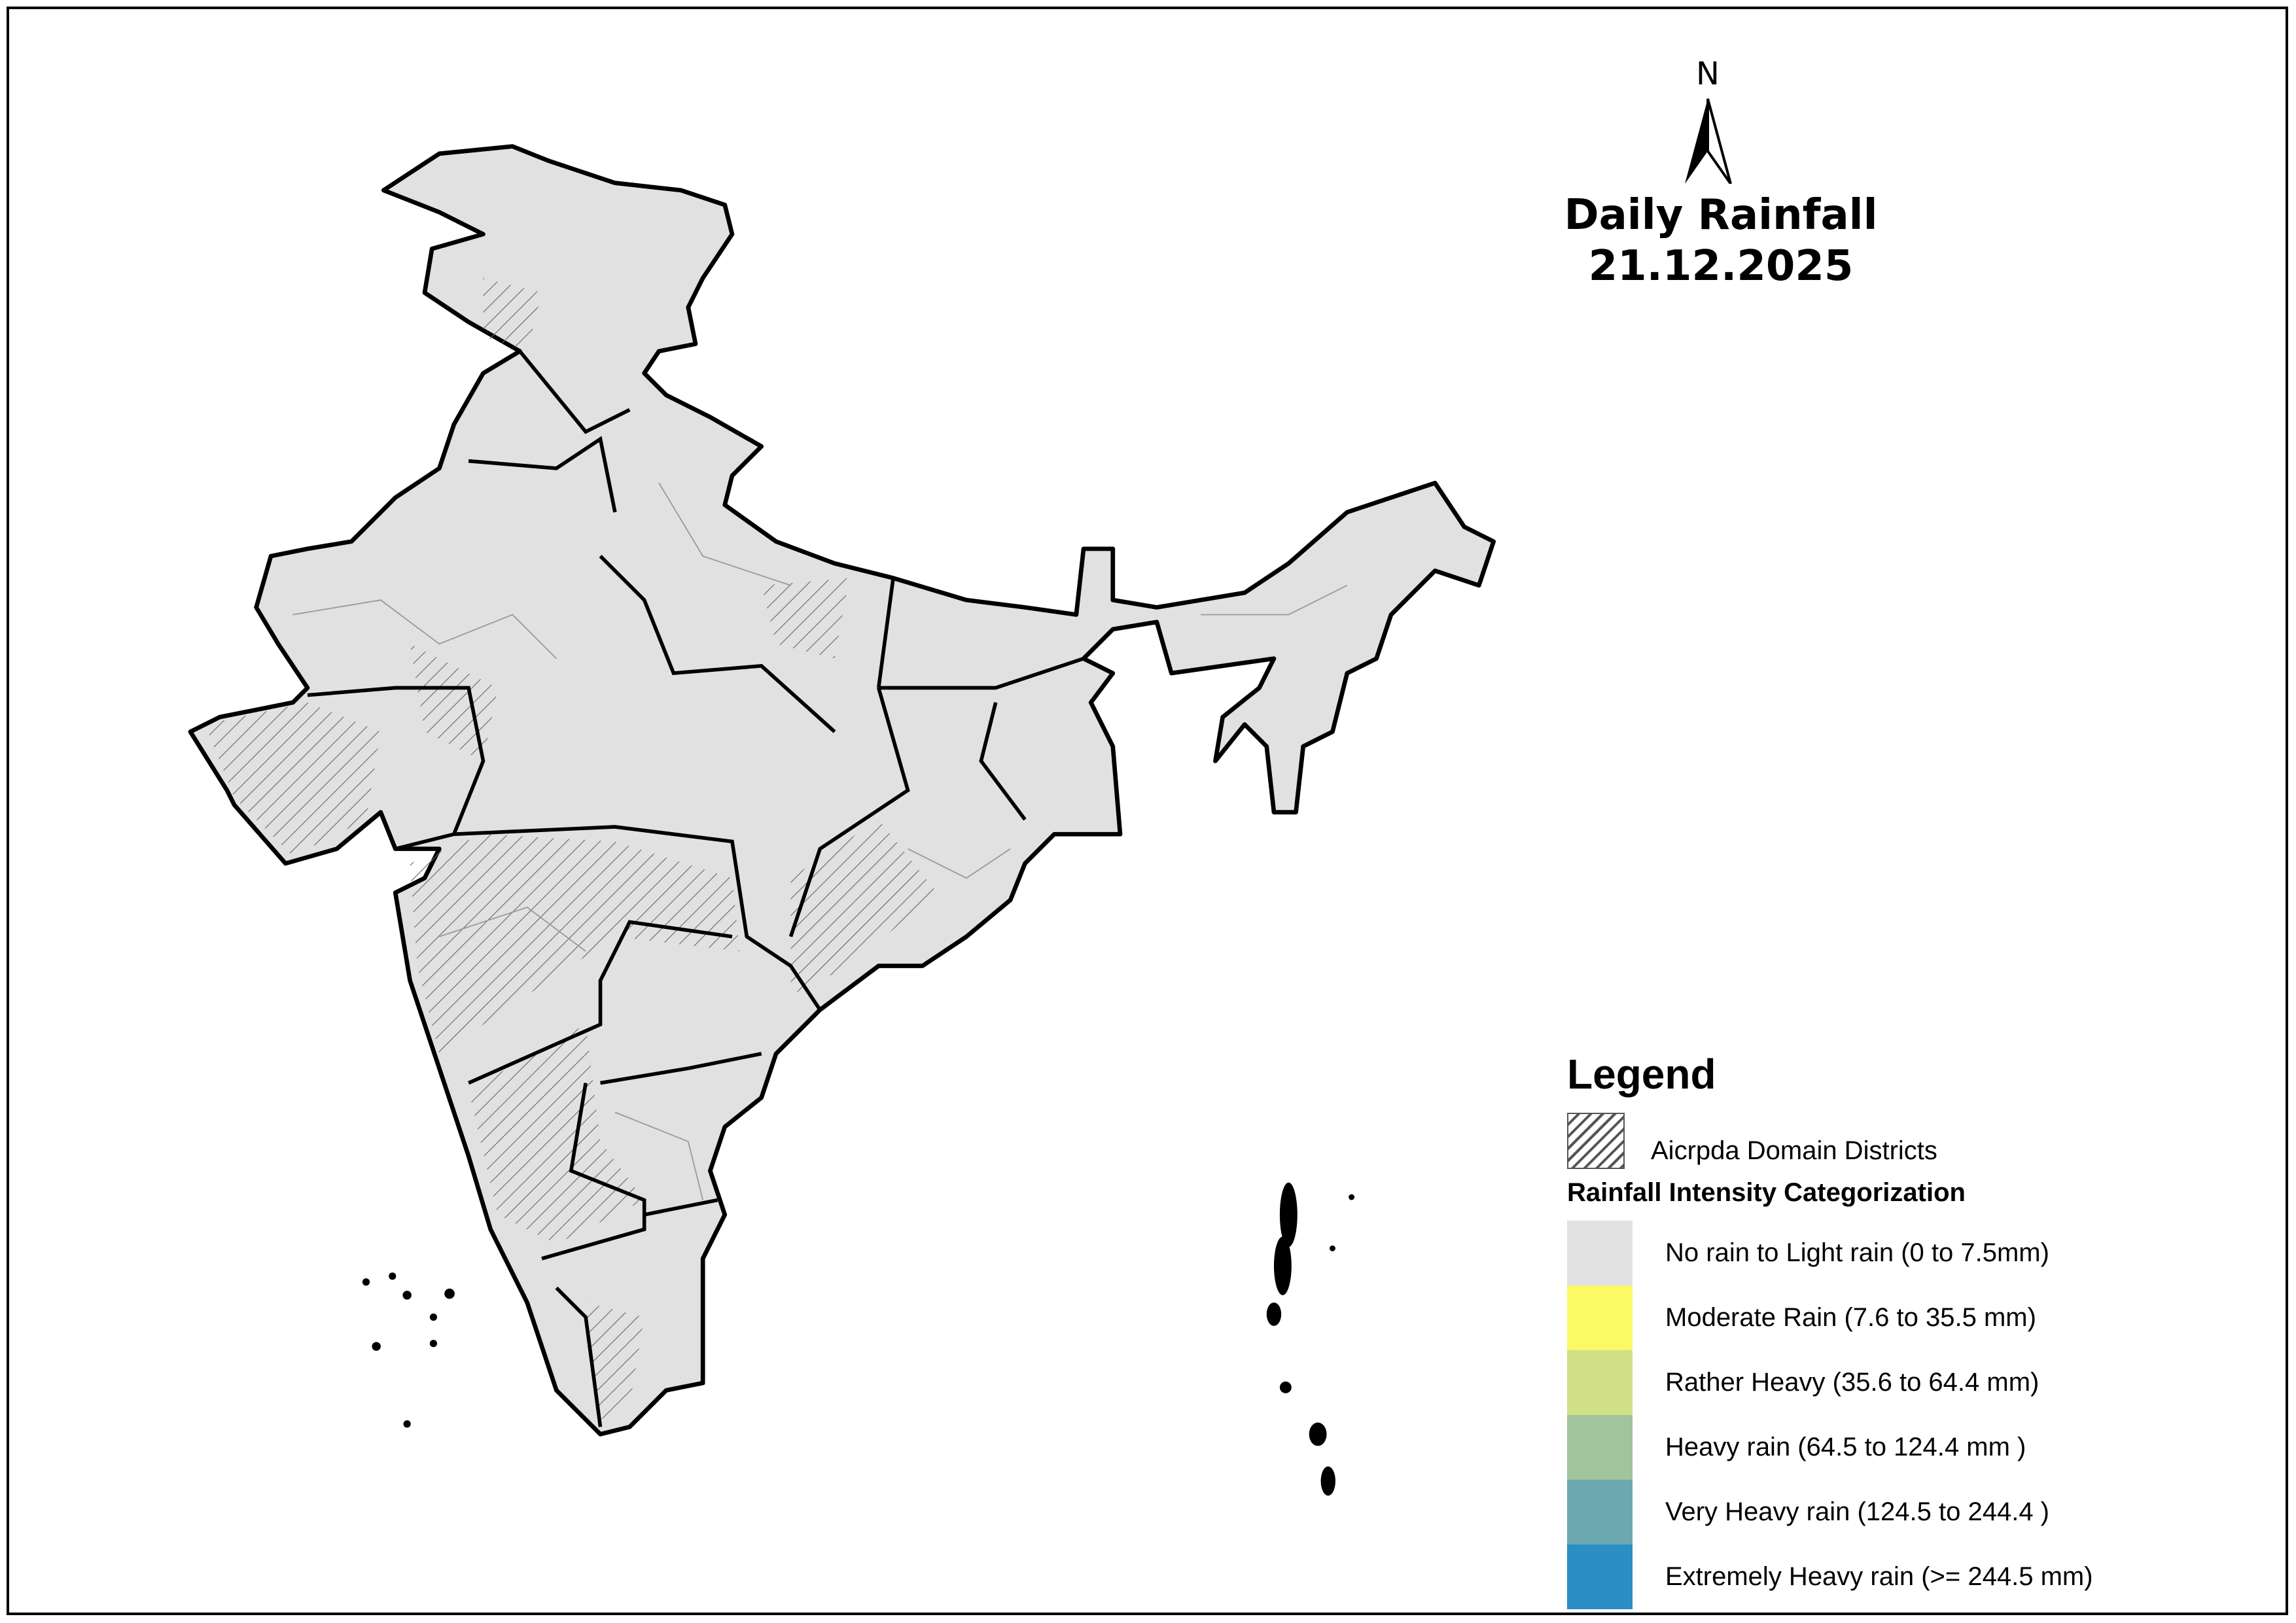 The image size is (2296, 1623). What do you see at coordinates (1794, 1150) in the screenshot?
I see `hatch-label: Aicrpda Domain Districts` at bounding box center [1794, 1150].